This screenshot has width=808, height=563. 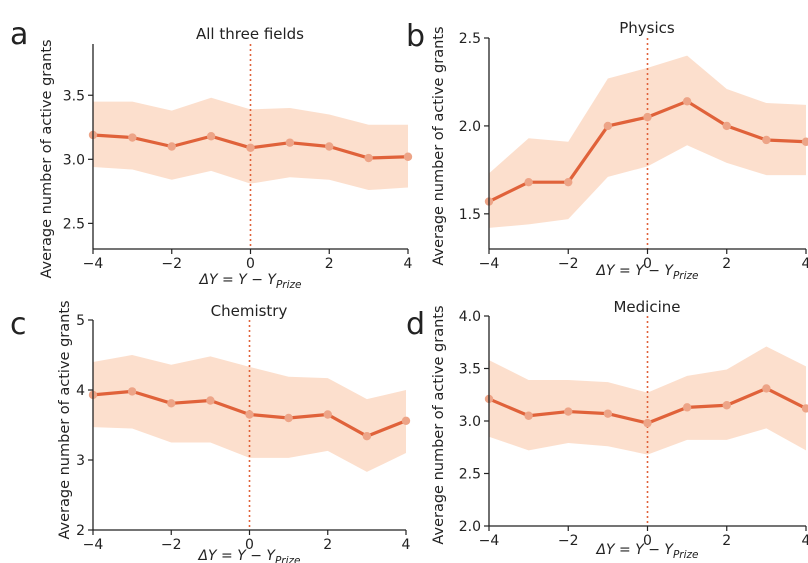 What do you see at coordinates (470, 215) in the screenshot?
I see `y-tick-label: 1.5` at bounding box center [470, 215].